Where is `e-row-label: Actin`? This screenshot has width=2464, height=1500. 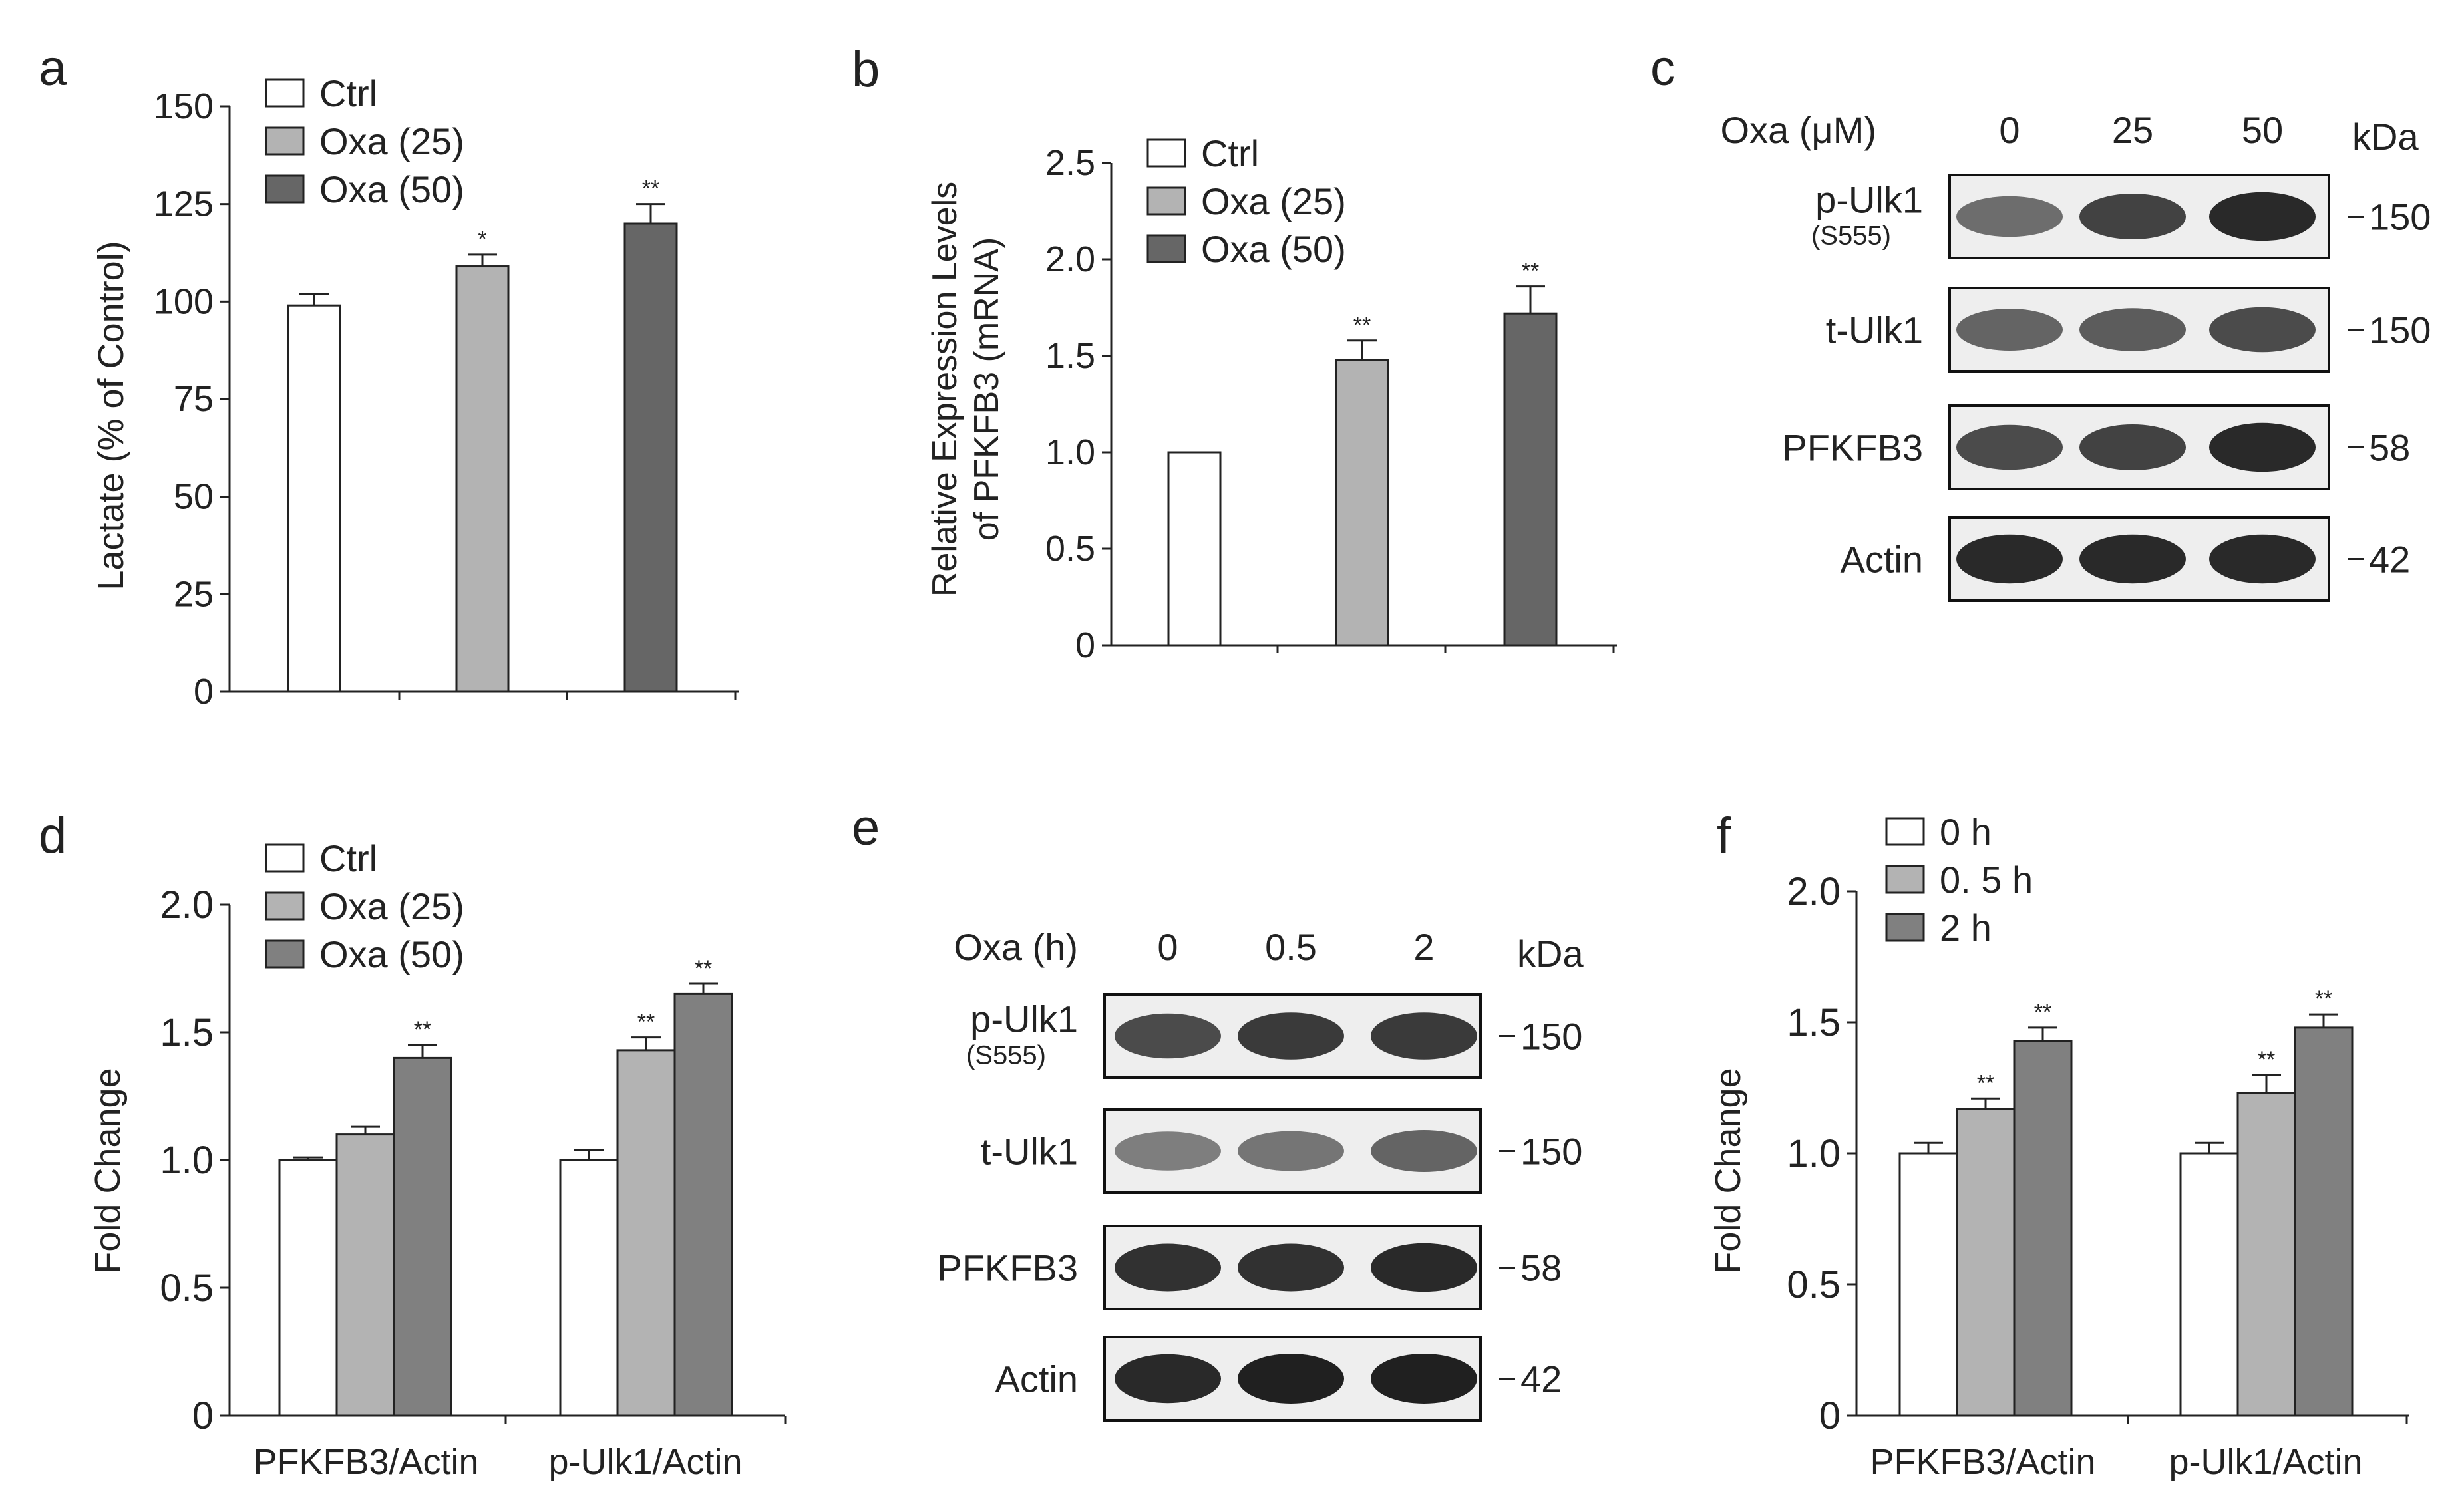 e-row-label: Actin is located at coordinates (1037, 1379).